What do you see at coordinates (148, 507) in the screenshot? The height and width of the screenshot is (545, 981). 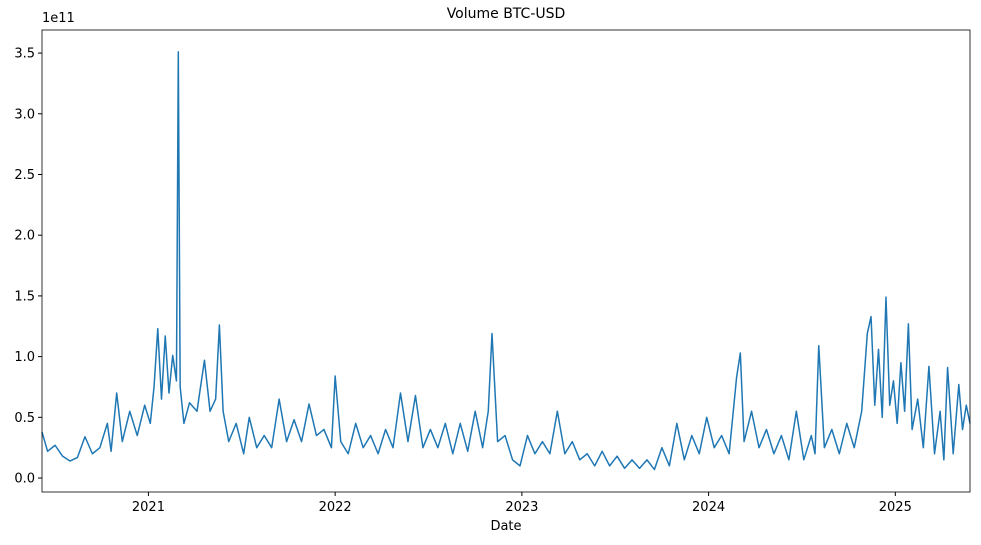 I see `x-tick-label: 2021` at bounding box center [148, 507].